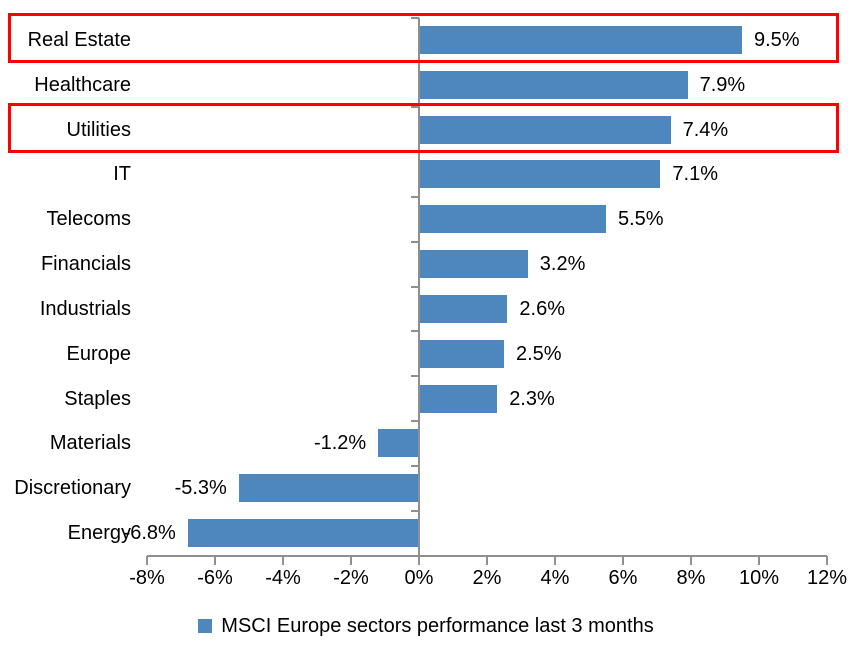 The width and height of the screenshot is (852, 651). I want to click on category-label-staples: Staples, so click(97, 398).